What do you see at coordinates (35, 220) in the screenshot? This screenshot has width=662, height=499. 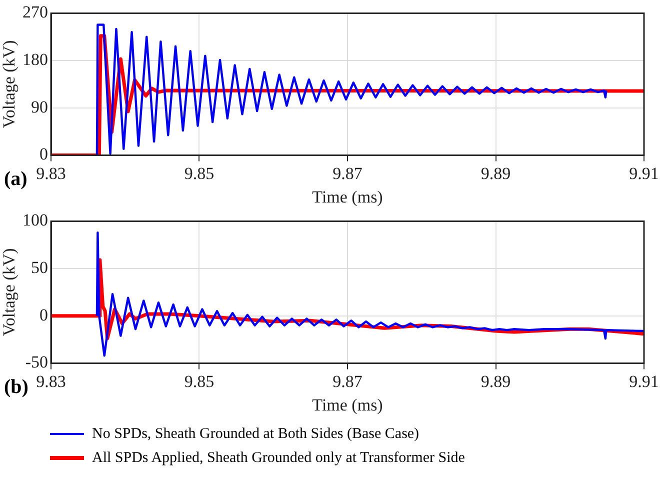 I see `y-tick-label: 100` at bounding box center [35, 220].